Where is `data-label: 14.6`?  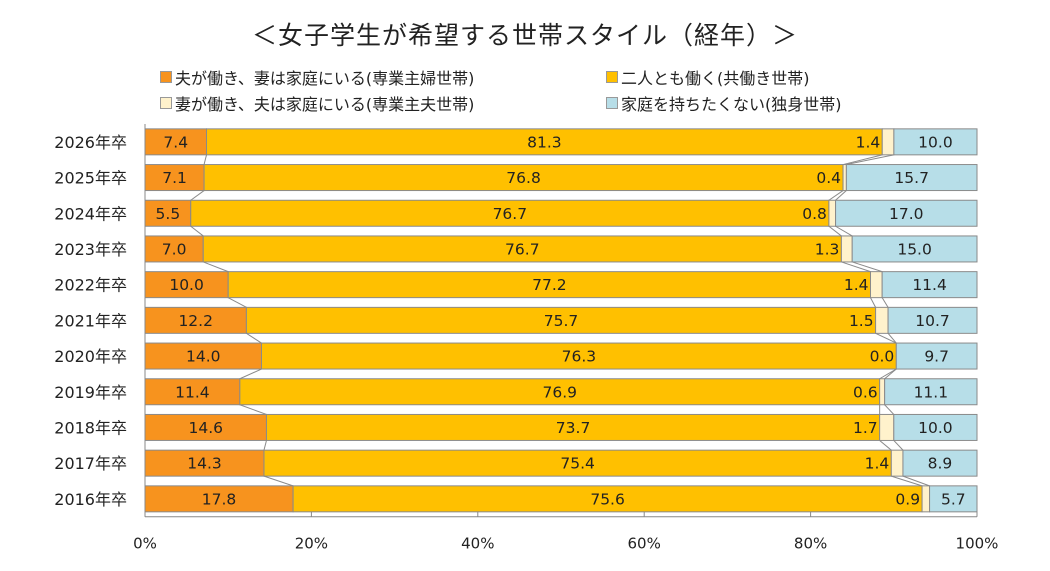
data-label: 14.6 is located at coordinates (205, 428).